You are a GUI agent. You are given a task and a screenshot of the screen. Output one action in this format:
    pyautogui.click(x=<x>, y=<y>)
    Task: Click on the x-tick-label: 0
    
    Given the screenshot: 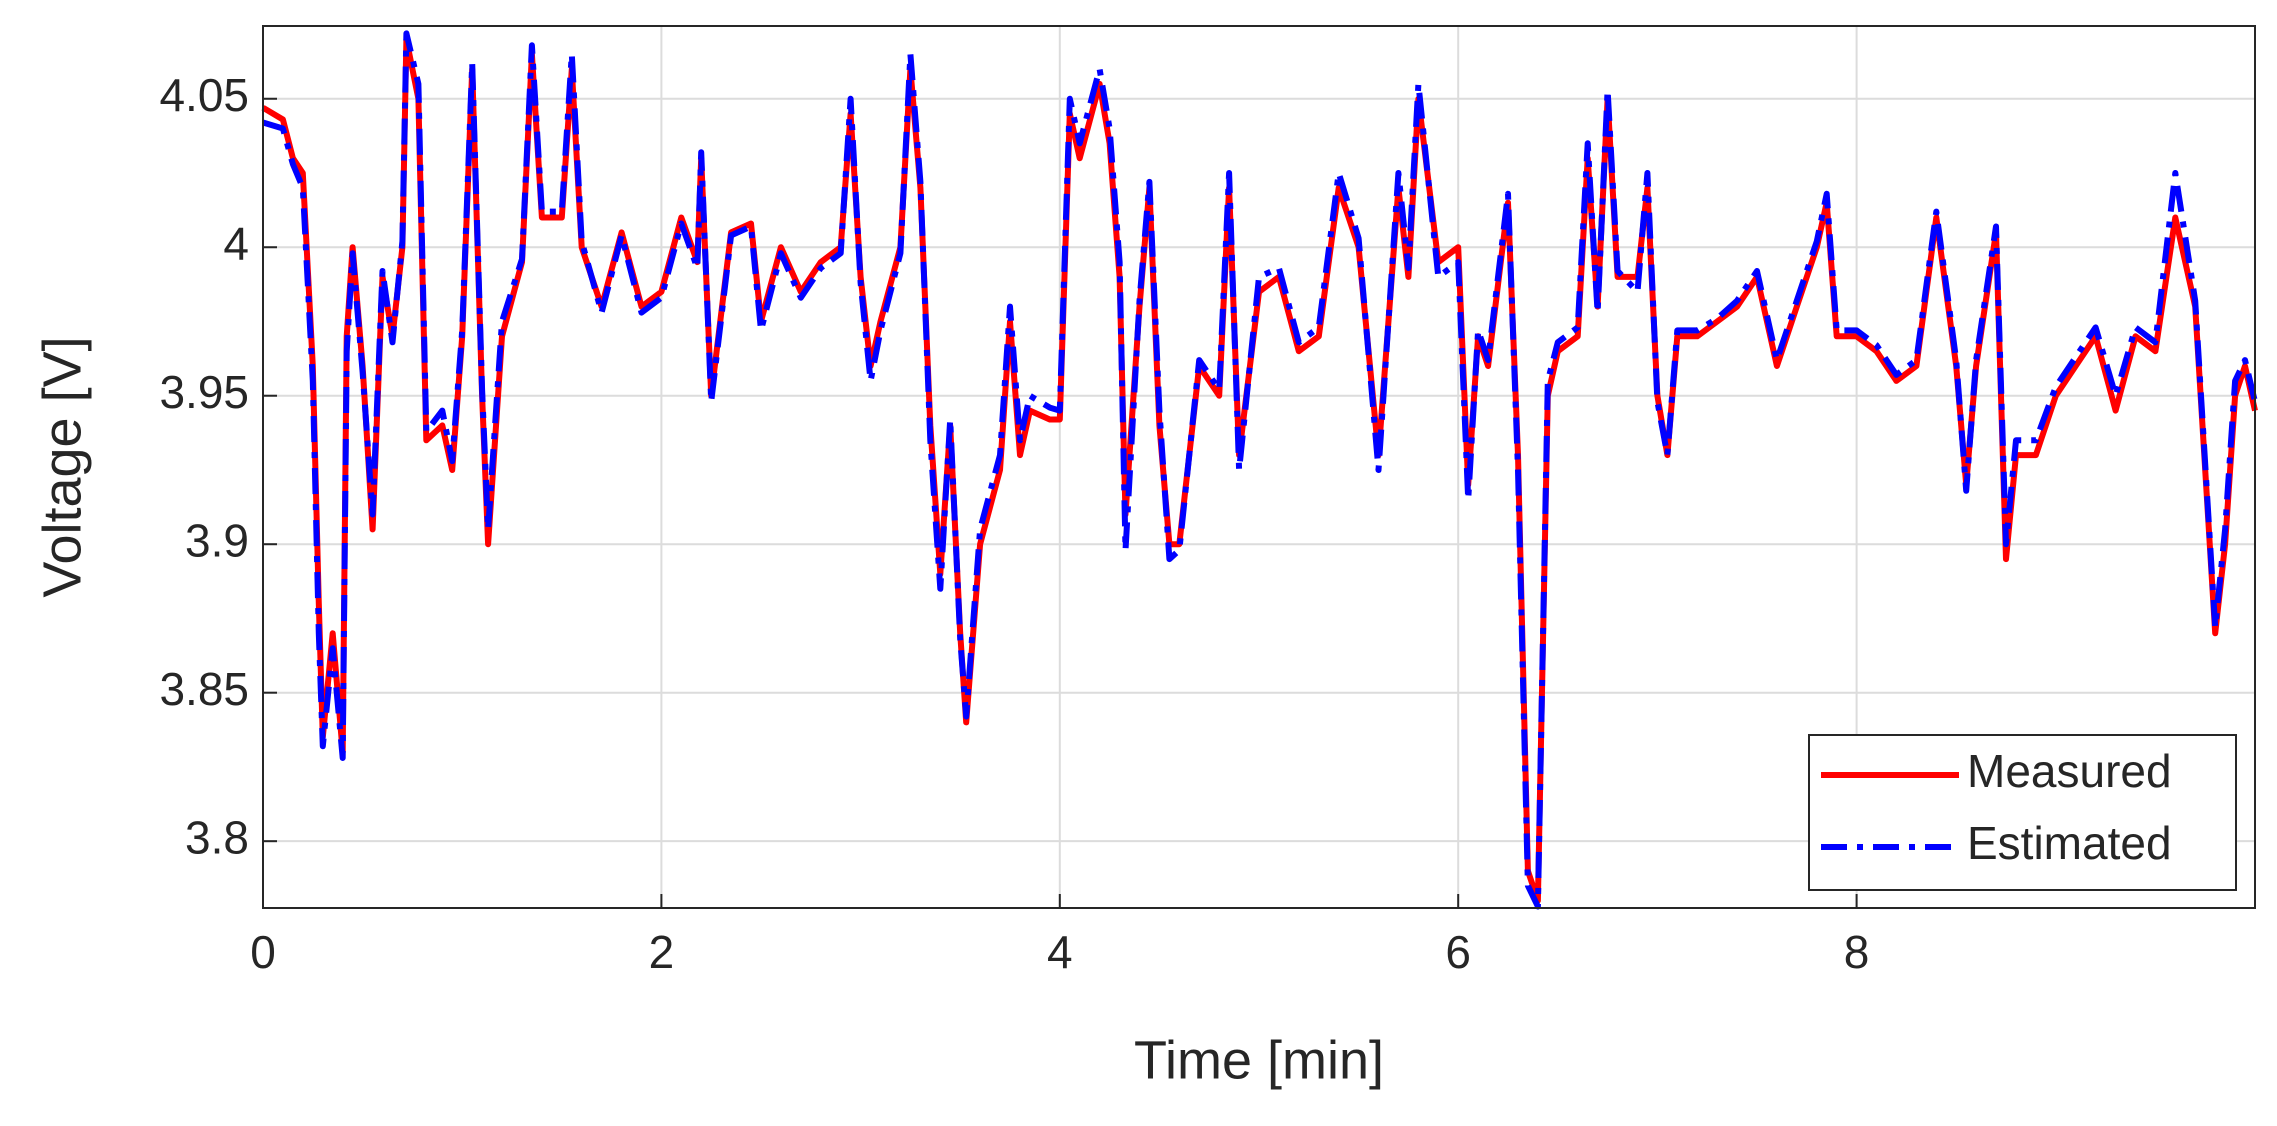 What is the action you would take?
    pyautogui.click(x=263, y=952)
    